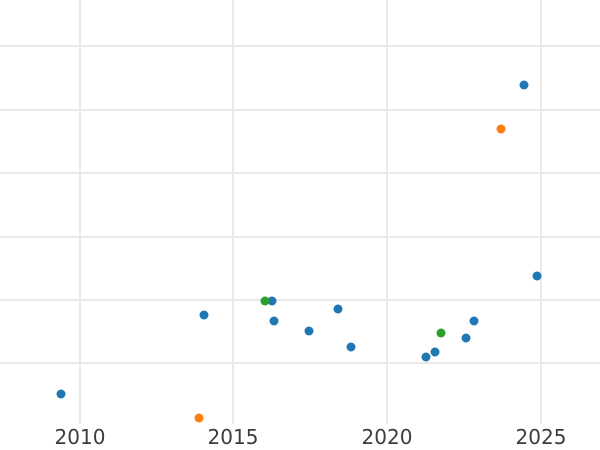 The width and height of the screenshot is (600, 450). What do you see at coordinates (541, 437) in the screenshot?
I see `x-tick-label: 2025` at bounding box center [541, 437].